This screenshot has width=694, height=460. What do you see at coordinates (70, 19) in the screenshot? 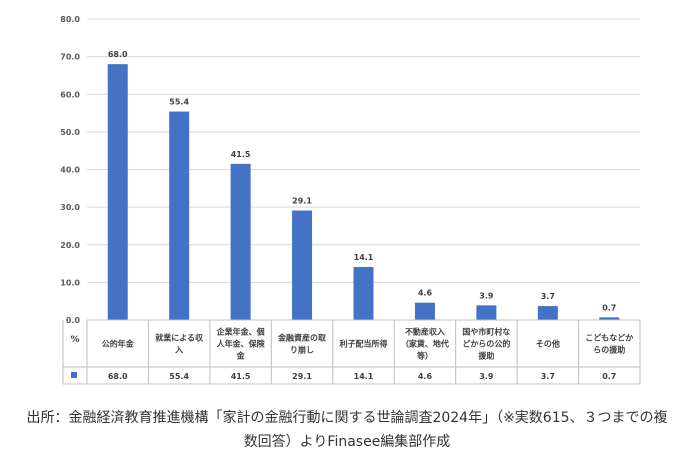
I see `y-tick-label: 80.0` at bounding box center [70, 19].